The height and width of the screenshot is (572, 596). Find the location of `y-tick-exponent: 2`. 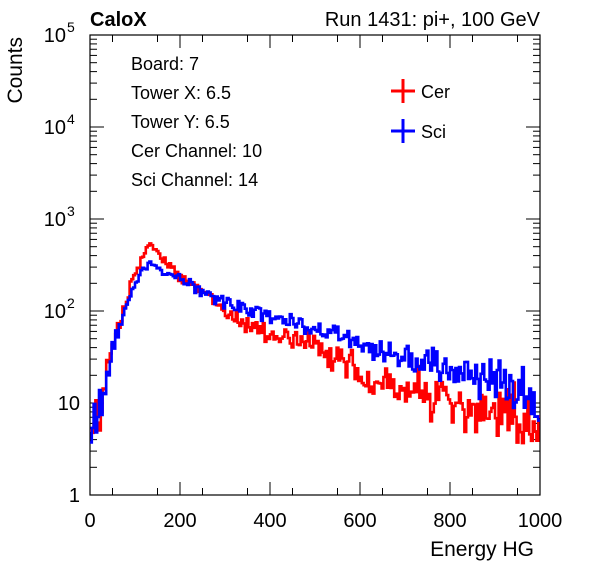

y-tick-exponent: 2 is located at coordinates (71, 303).